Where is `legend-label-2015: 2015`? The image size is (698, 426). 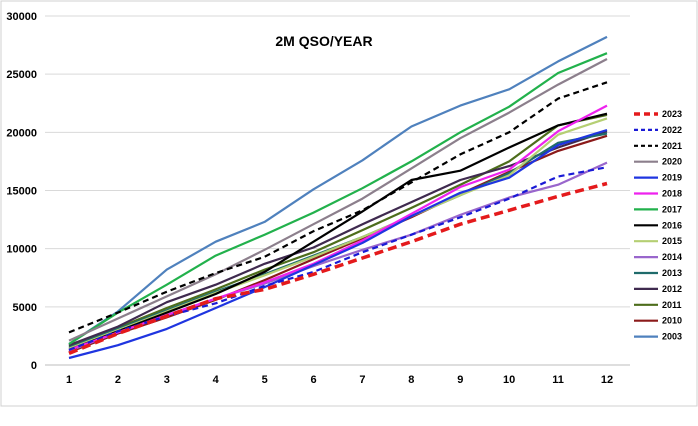 legend-label-2015: 2015 is located at coordinates (672, 241).